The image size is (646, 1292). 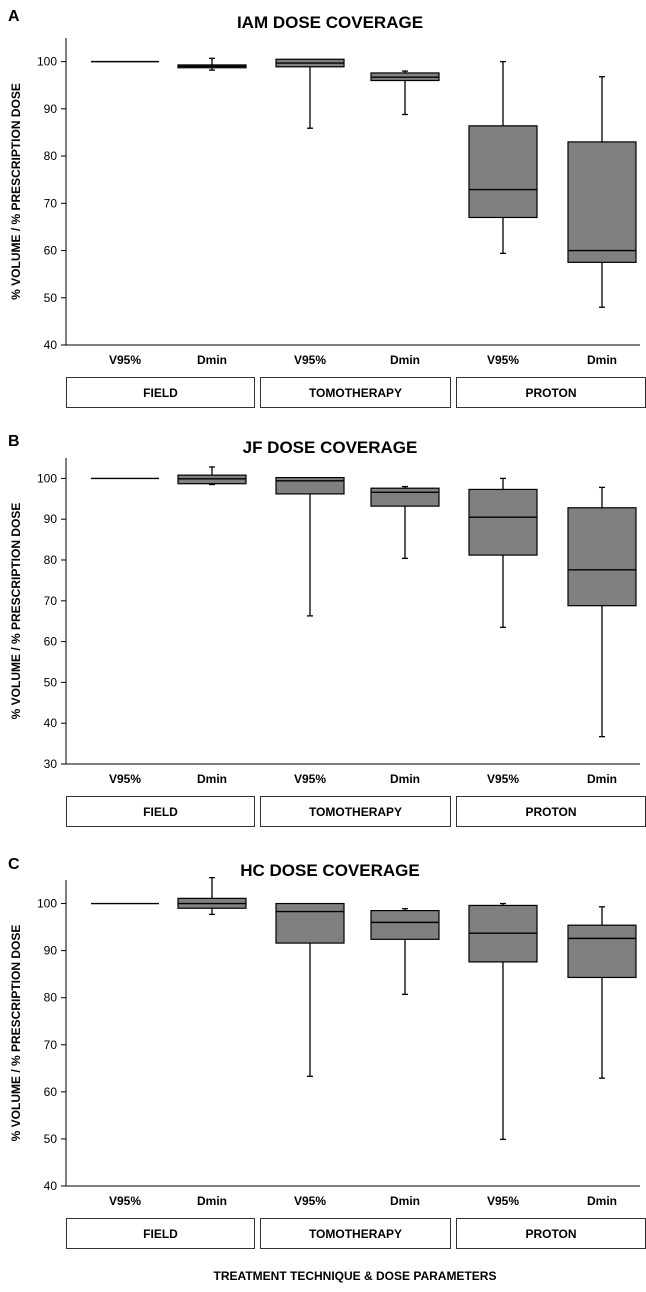 I want to click on panel-label: B, so click(x=14, y=441).